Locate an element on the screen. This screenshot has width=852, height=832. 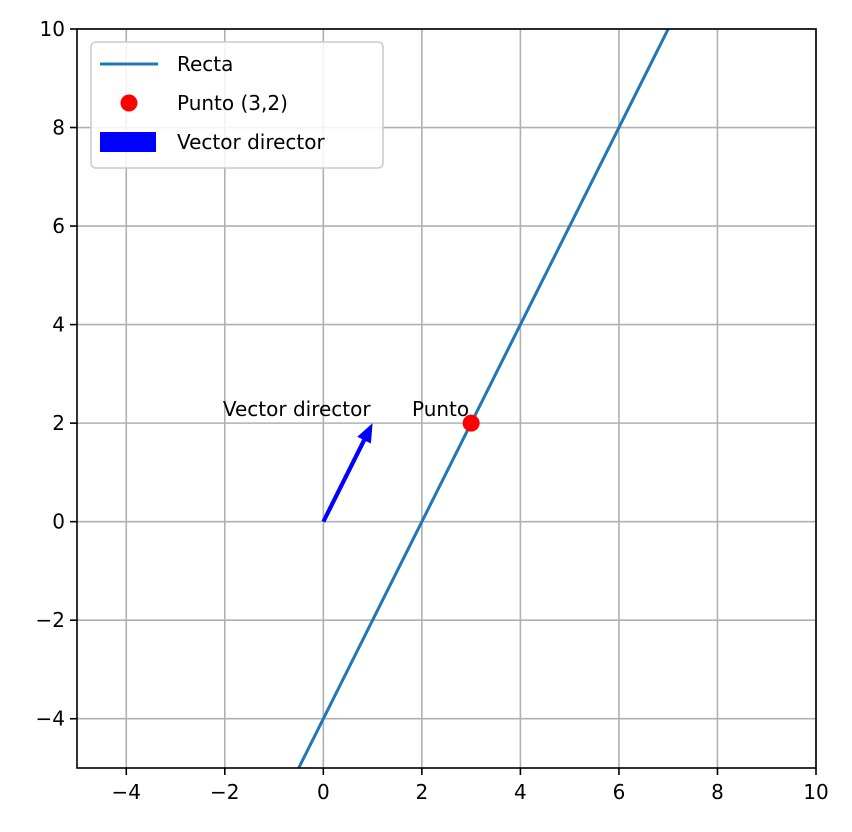
annotations: Vector director Punto is located at coordinates (346, 409).